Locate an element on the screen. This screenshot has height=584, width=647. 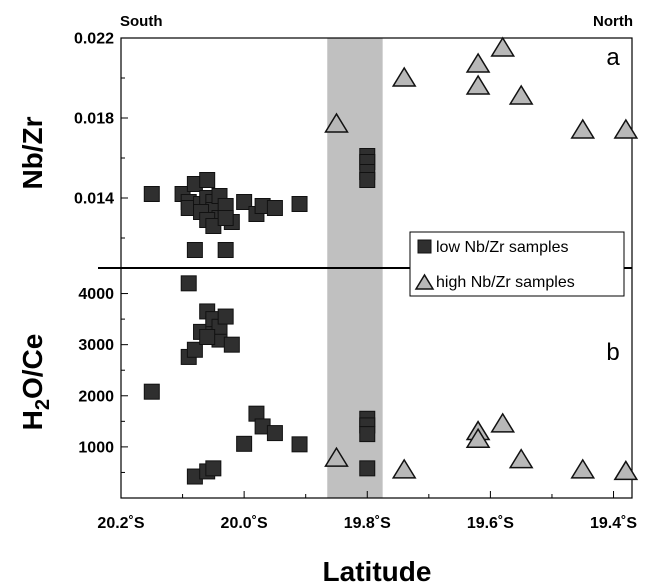
y-tick-label: 2000 is located at coordinates (96, 396).